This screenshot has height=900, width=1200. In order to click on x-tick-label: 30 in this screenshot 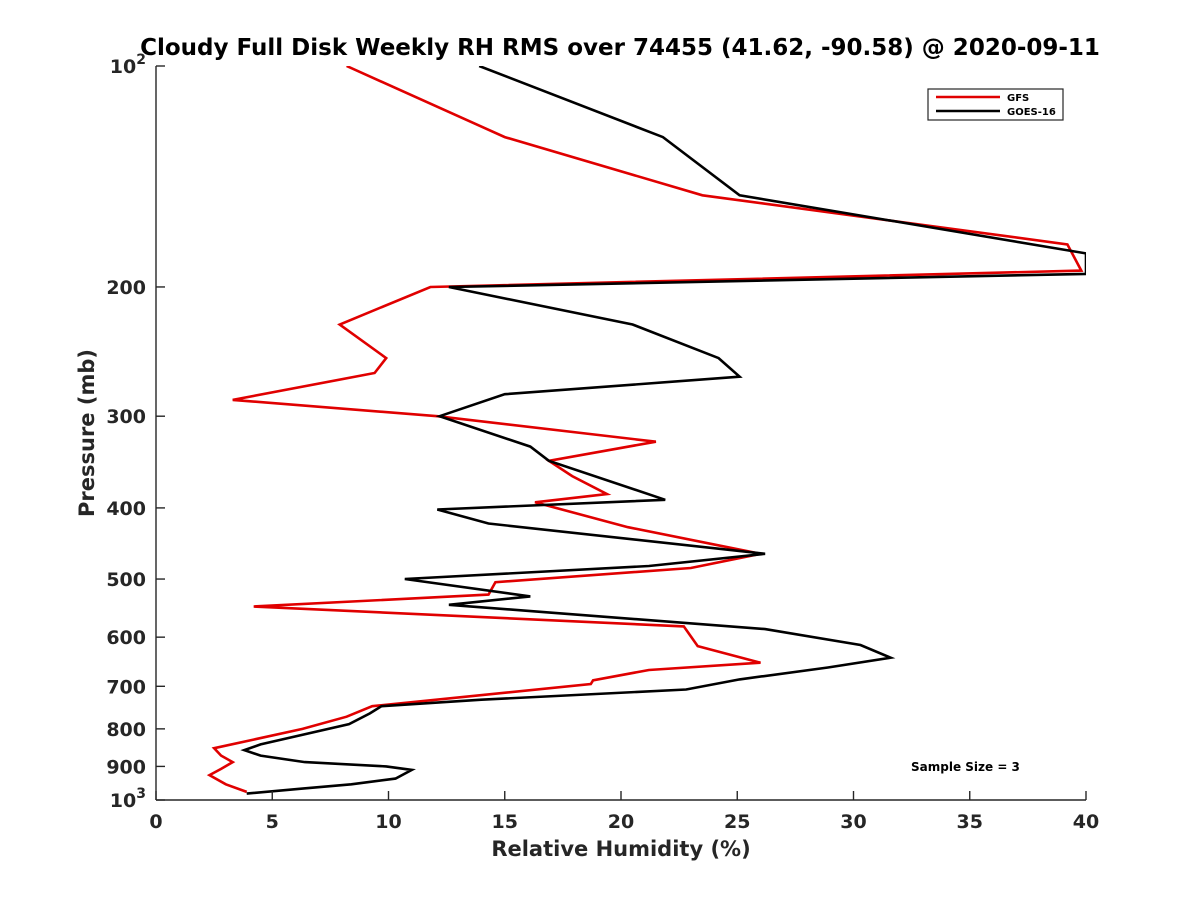, I will do `click(853, 822)`.